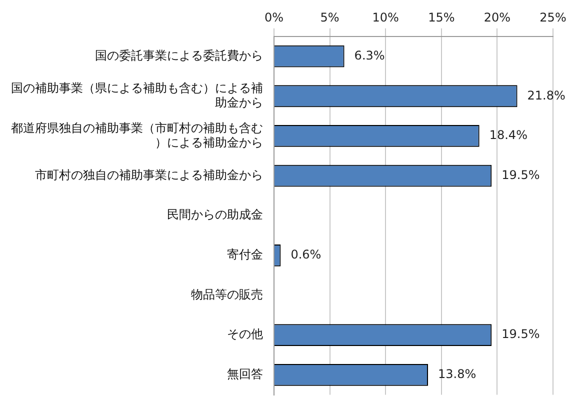 The image size is (579, 413). Describe the element at coordinates (149, 175) in the screenshot. I see `y-tick-label: 市町村の独自の補助事業による補助金から` at that location.